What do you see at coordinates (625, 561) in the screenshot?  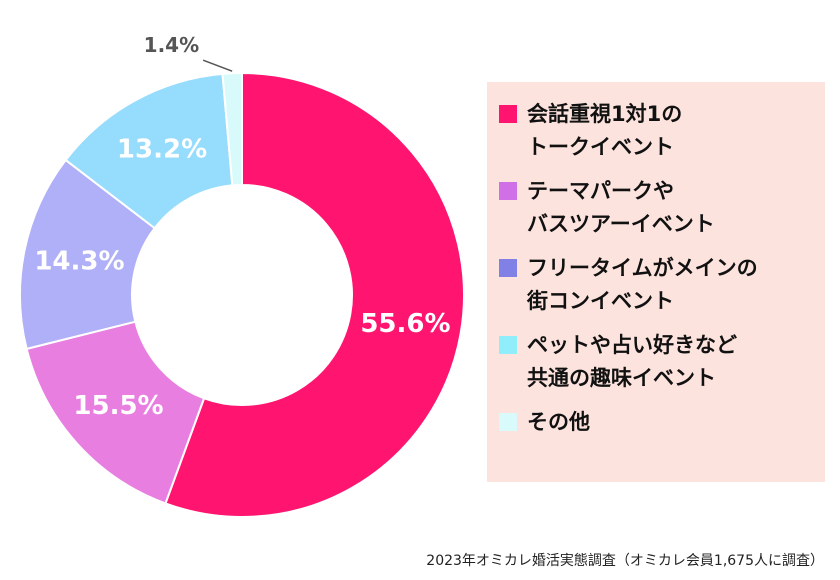 I see `source-note: 2023年オミカレ婚活実態調査（オミカレ会員1,675人に調査）` at bounding box center [625, 561].